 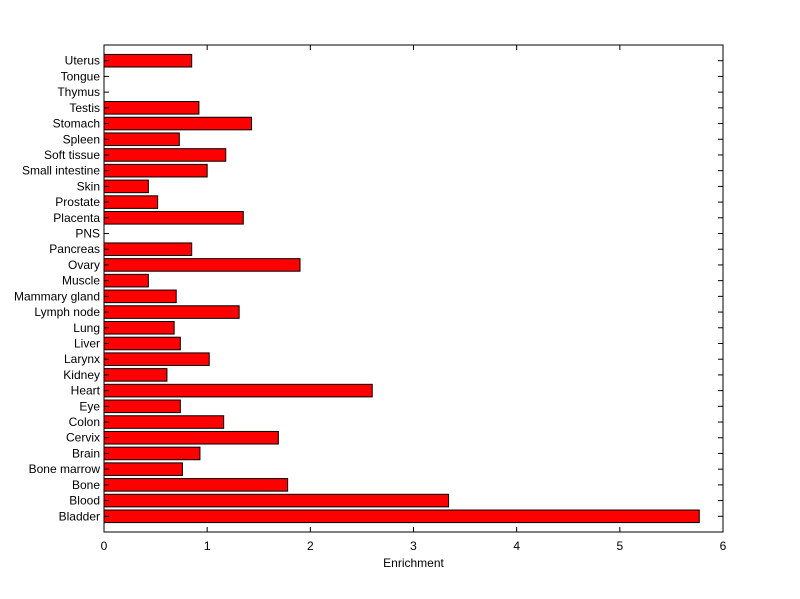 What do you see at coordinates (276, 500) in the screenshot?
I see `bar-blood` at bounding box center [276, 500].